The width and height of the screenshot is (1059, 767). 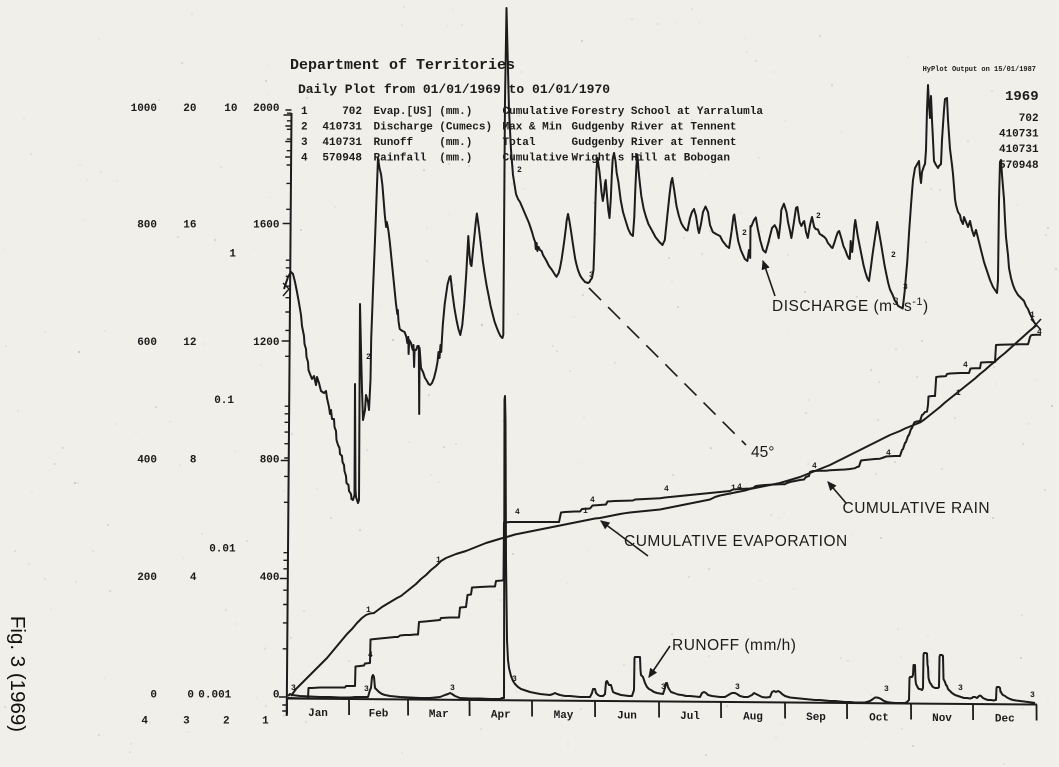 What do you see at coordinates (439, 715) in the screenshot?
I see `svg-text: Mar` at bounding box center [439, 715].